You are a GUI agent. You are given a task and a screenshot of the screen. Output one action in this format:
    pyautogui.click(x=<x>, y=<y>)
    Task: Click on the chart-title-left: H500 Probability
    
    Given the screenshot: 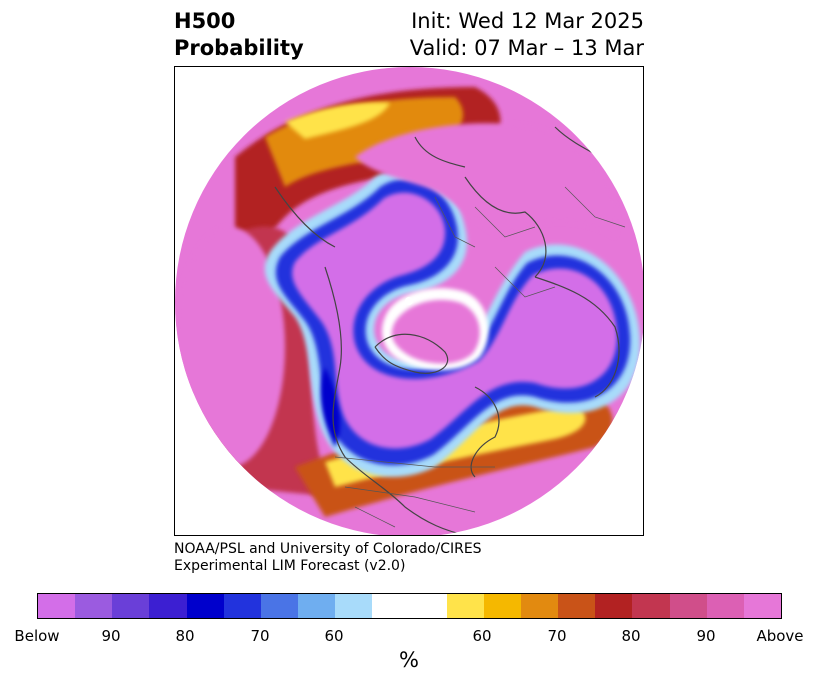 What is the action you would take?
    pyautogui.click(x=239, y=35)
    